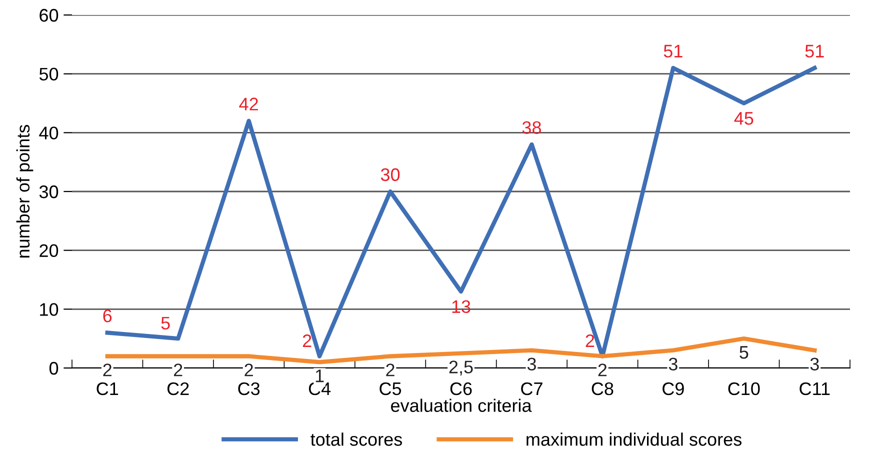 The width and height of the screenshot is (878, 455). I want to click on data-label: 1, so click(320, 376).